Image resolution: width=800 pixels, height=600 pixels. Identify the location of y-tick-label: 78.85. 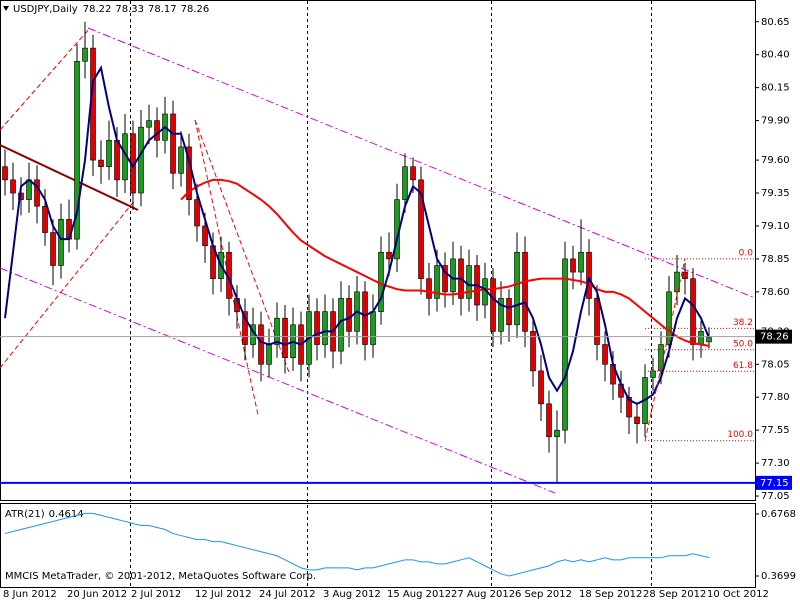
(775, 259).